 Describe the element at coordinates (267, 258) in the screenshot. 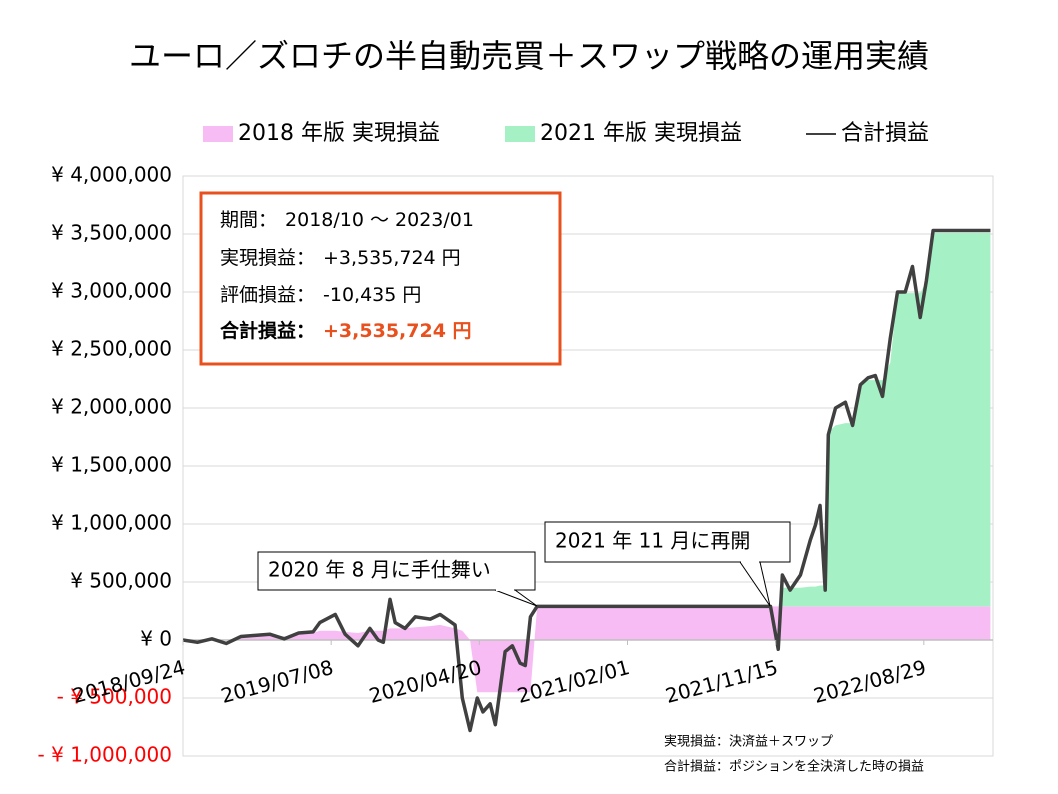

I see `info-label: 実現損益：` at that location.